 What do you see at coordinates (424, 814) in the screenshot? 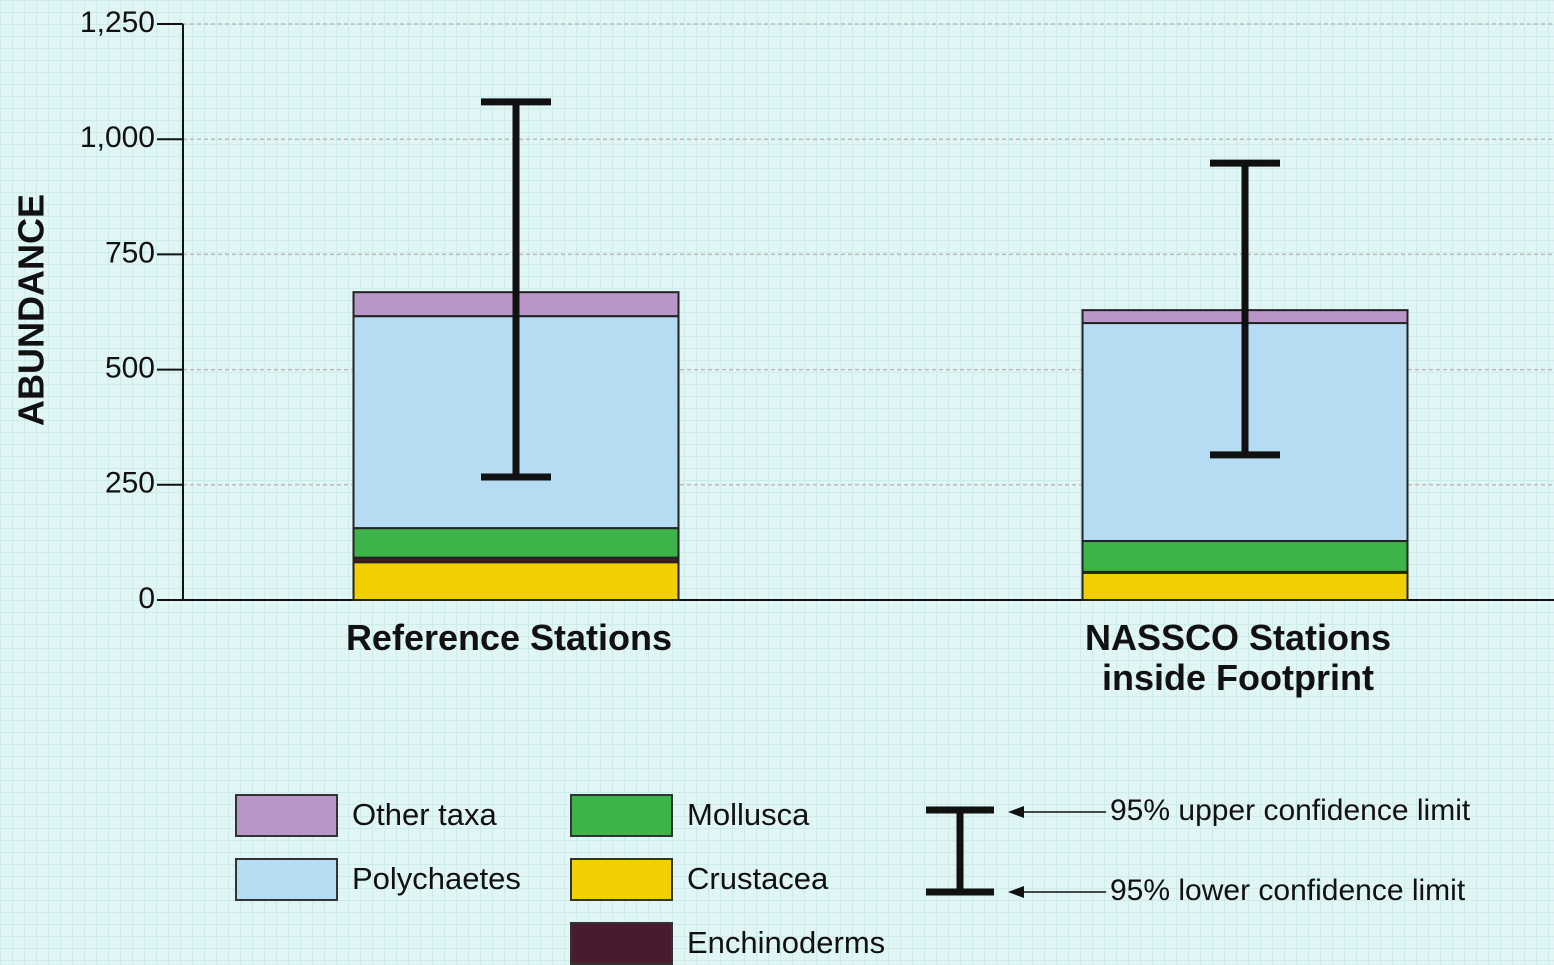
I see `legend-label: Other taxa` at bounding box center [424, 814].